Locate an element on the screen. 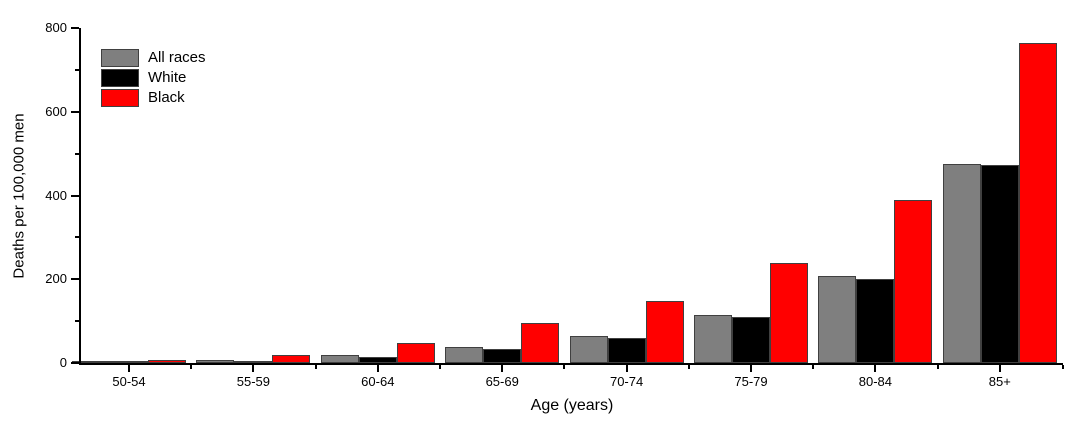  legend-swatch-black is located at coordinates (120, 98).